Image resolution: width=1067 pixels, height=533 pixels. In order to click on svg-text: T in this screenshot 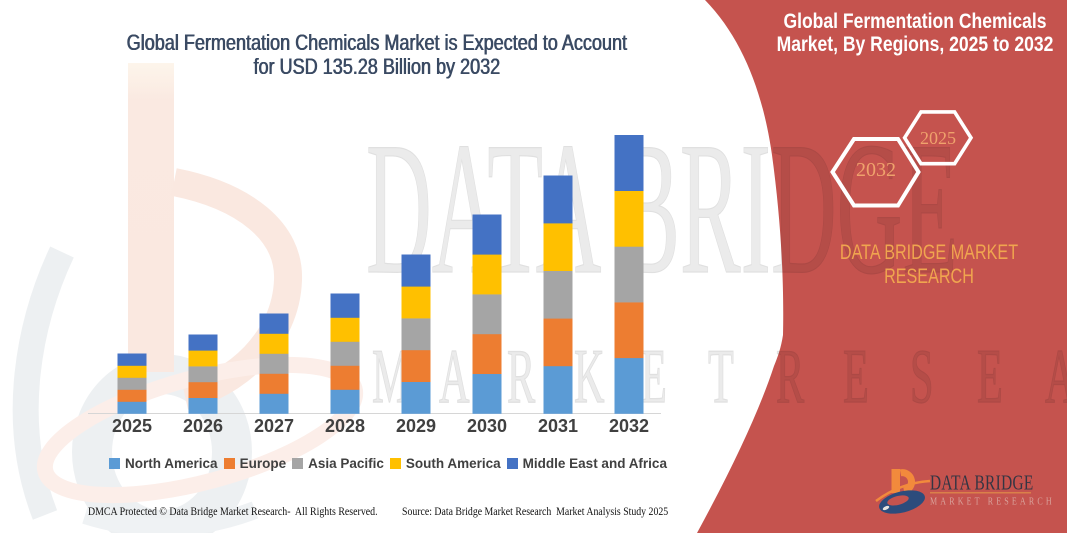, I will do `click(721, 377)`.